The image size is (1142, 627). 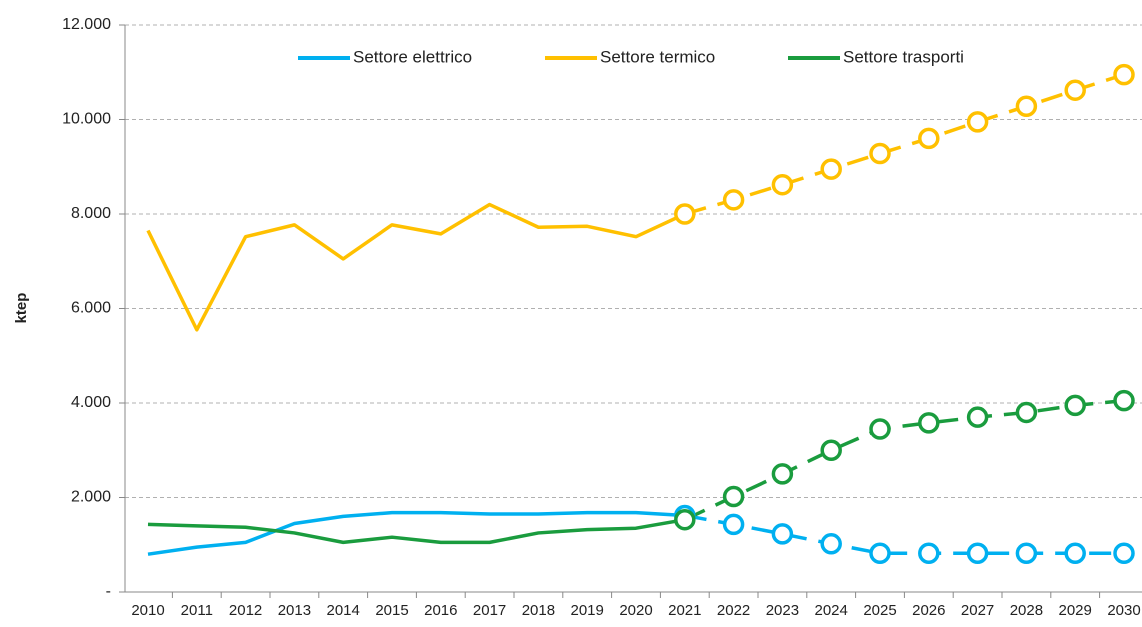 What do you see at coordinates (440, 610) in the screenshot?
I see `x-tick-label: 2016` at bounding box center [440, 610].